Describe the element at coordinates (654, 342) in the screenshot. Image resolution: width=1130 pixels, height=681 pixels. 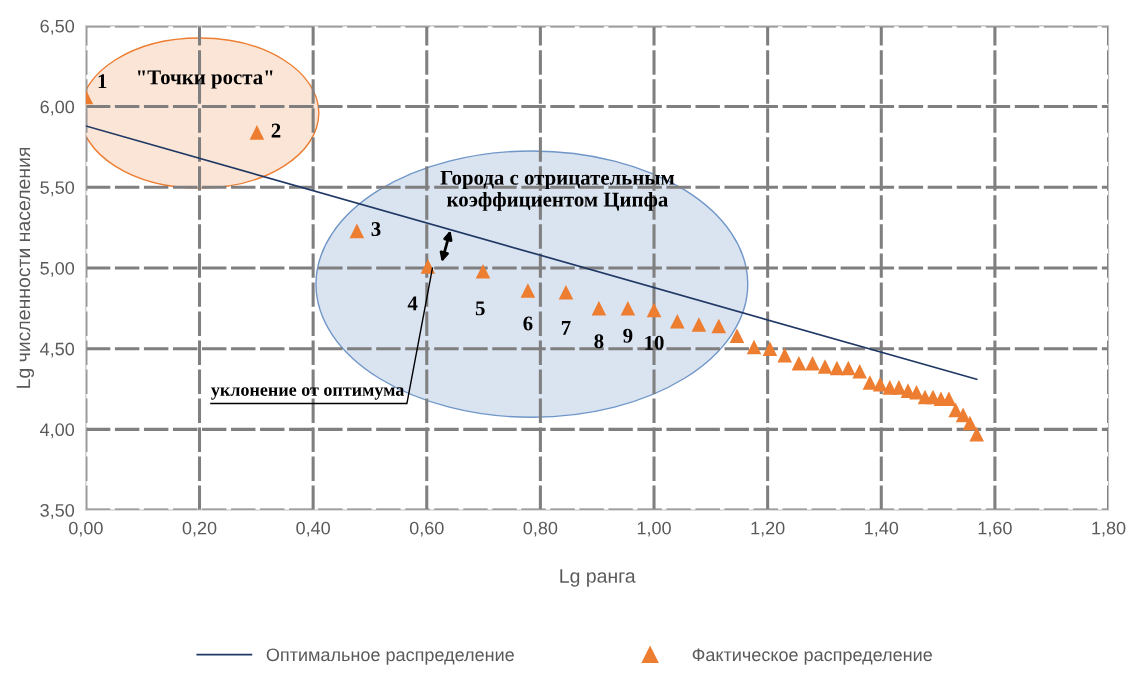
I see `annotation: 10` at that location.